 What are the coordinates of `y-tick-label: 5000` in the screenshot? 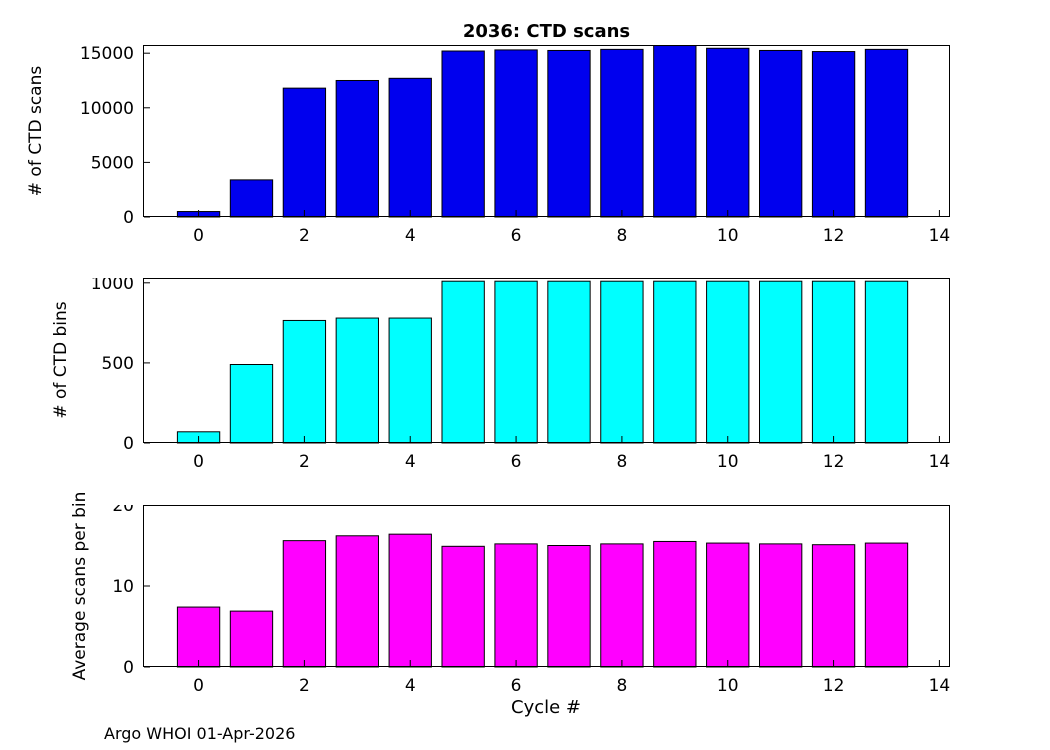 It's located at (112, 163).